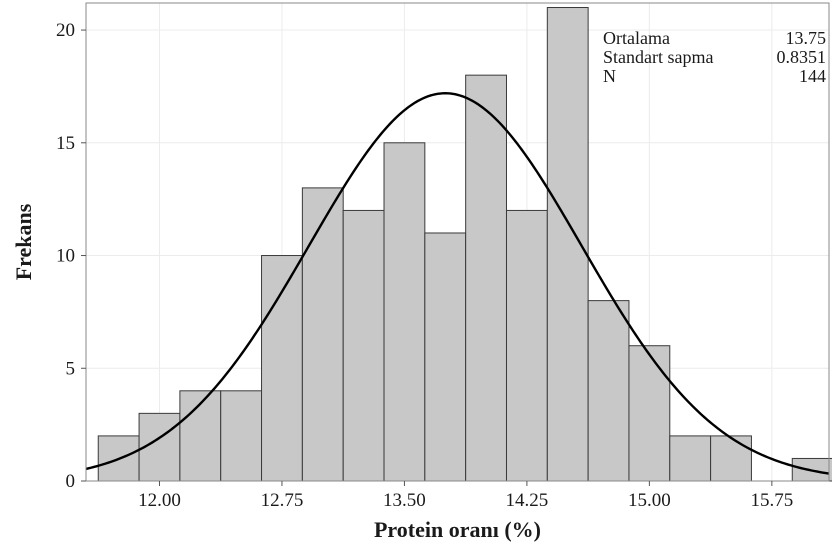 This screenshot has width=832, height=548. I want to click on y-axis-ticks: 0 5 10 15 20, so click(71, 256).